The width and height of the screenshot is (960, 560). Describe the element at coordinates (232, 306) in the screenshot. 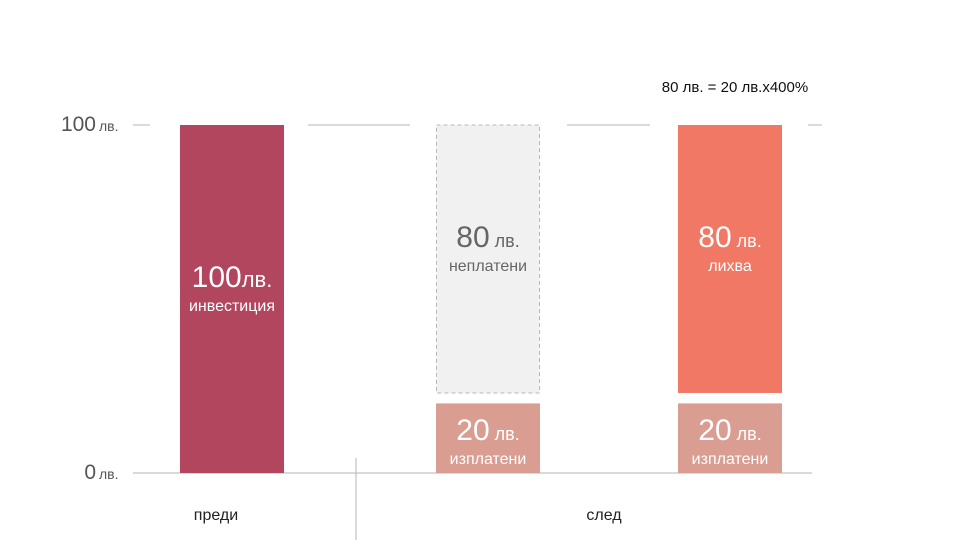

I see `segment-category-label: инвестиция` at that location.